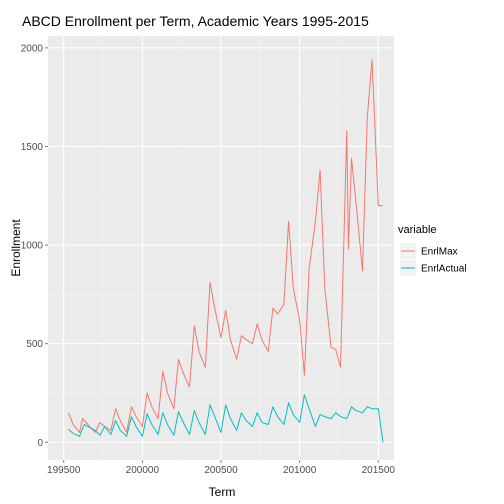 The width and height of the screenshot is (504, 504). What do you see at coordinates (64, 470) in the screenshot?
I see `x-tick-label: 199500` at bounding box center [64, 470].